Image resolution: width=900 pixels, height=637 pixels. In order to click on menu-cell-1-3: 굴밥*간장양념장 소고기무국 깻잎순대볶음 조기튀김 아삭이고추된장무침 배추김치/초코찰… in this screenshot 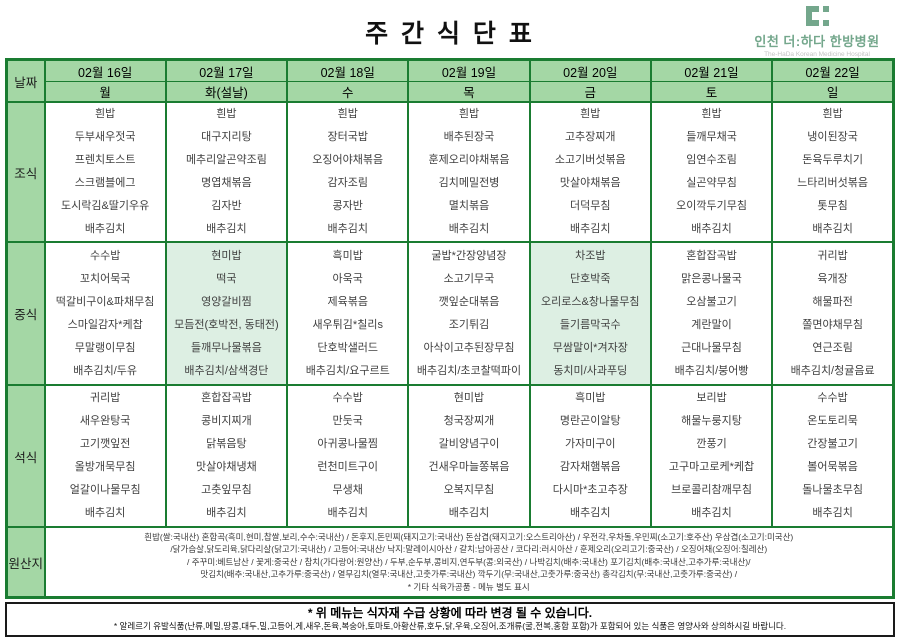, I will do `click(469, 313)`.